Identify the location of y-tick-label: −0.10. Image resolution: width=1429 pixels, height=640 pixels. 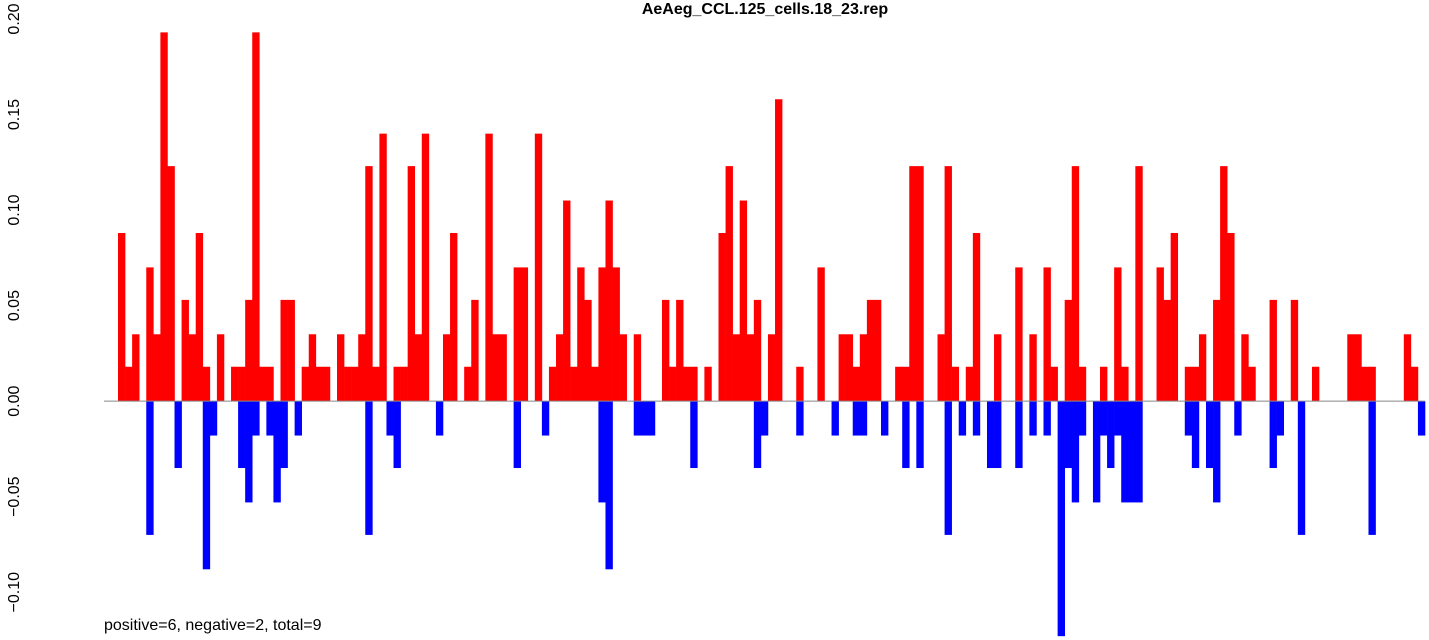
(14, 592).